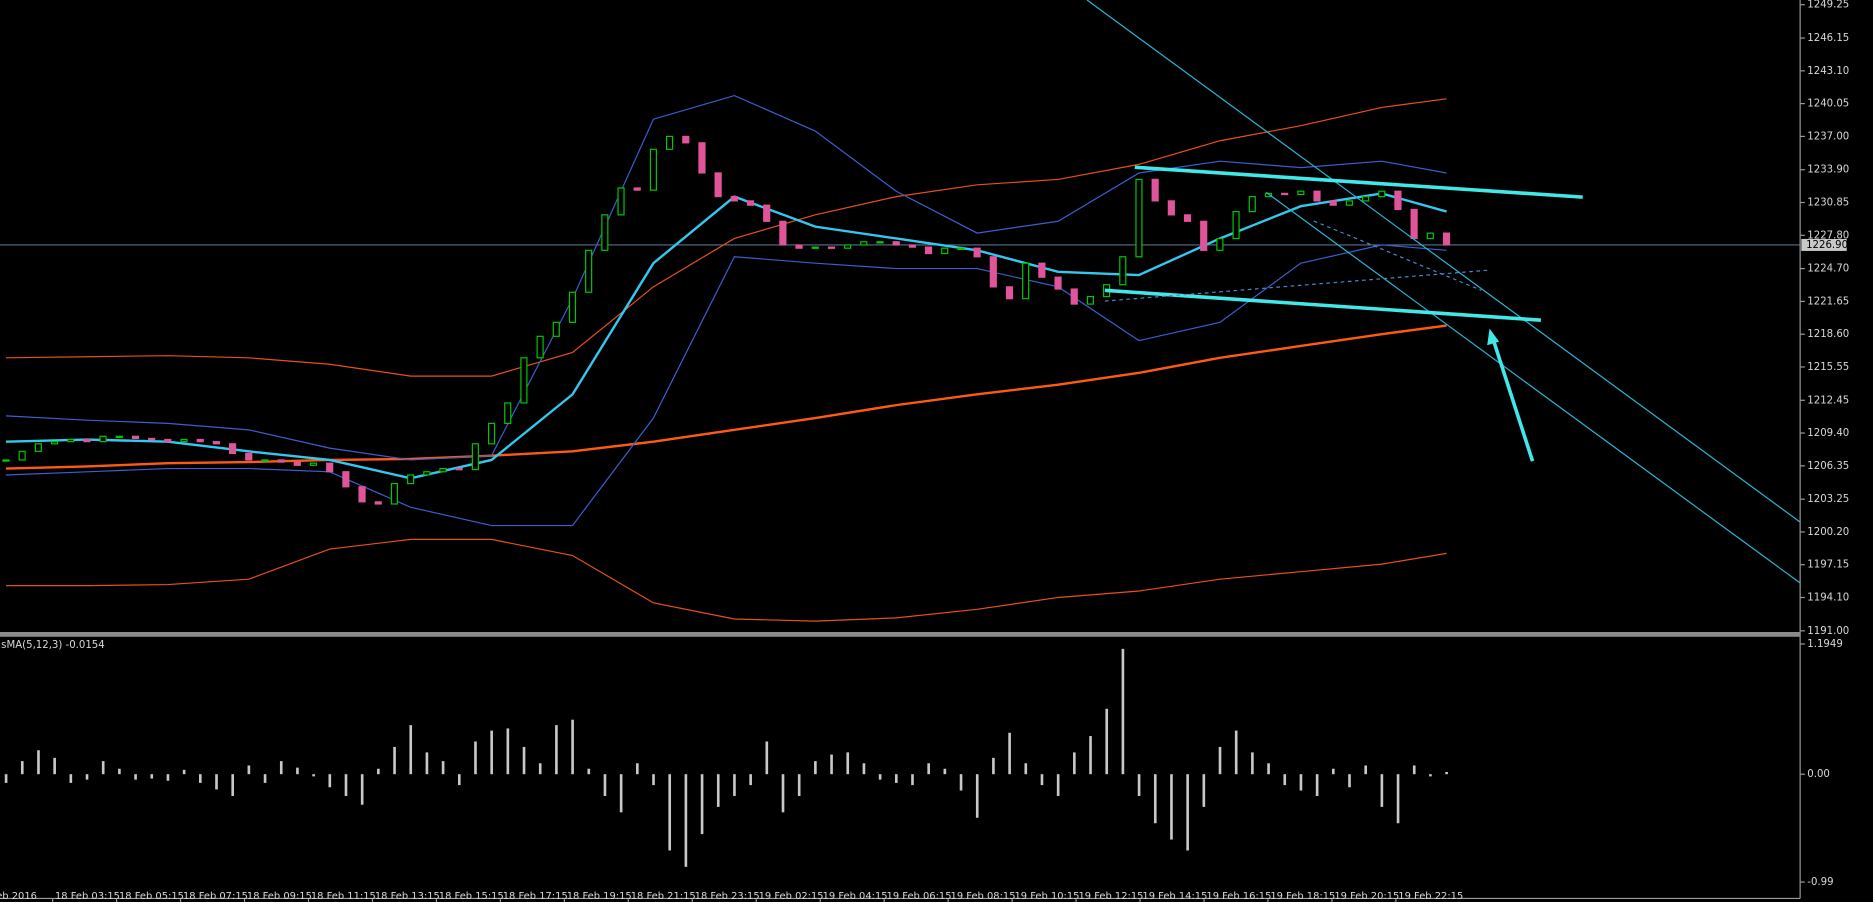  What do you see at coordinates (471, 896) in the screenshot?
I see `x-tick-label: 18 Feb 15:15` at bounding box center [471, 896].